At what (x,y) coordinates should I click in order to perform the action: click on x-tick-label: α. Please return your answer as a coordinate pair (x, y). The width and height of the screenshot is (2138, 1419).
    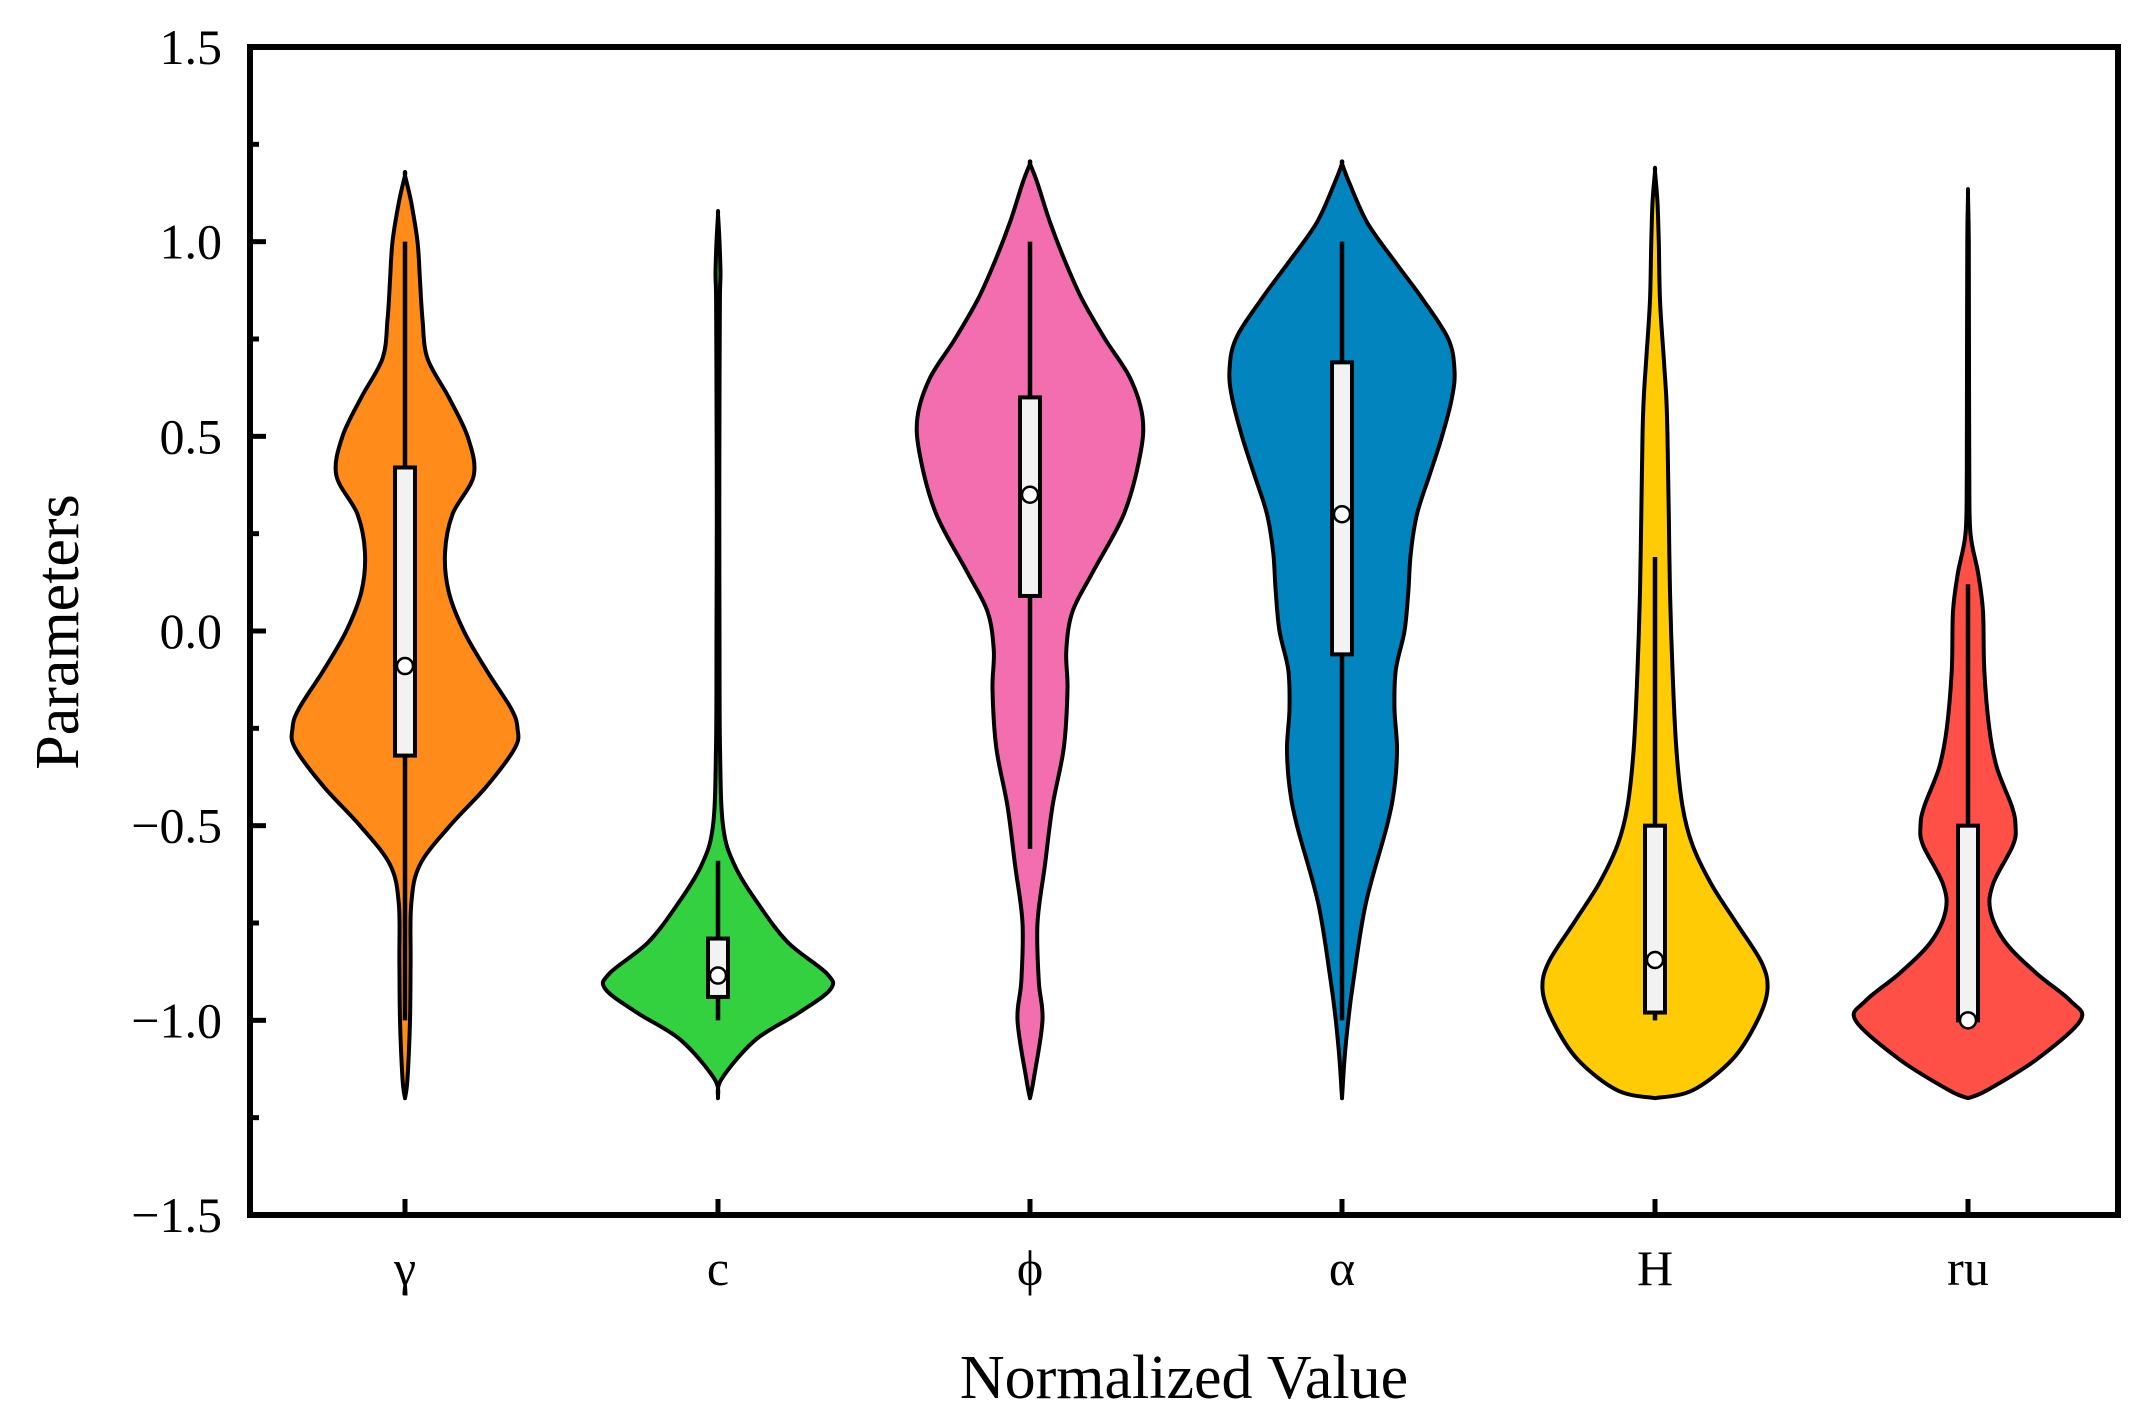
    Looking at the image, I should click on (1342, 1268).